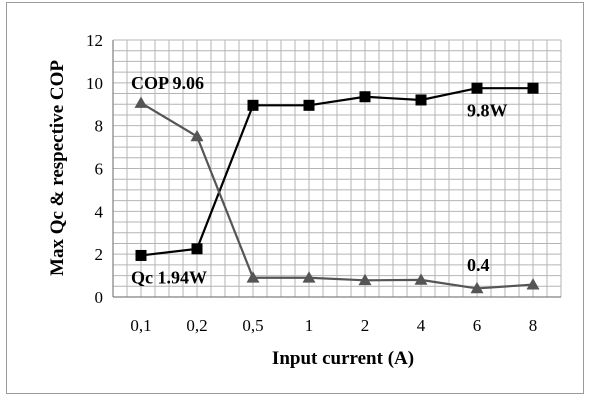 The width and height of the screenshot is (589, 400). I want to click on y-tick-labels: 0 2 4 6 8 10 12, so click(95, 169).